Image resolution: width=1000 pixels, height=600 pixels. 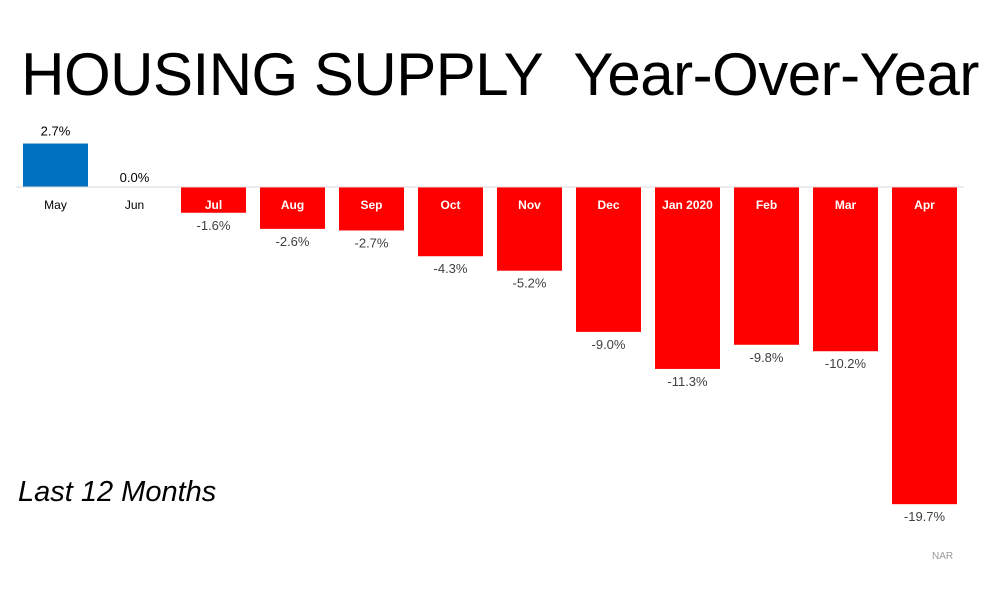 I want to click on category-label-mar: Mar, so click(x=846, y=205).